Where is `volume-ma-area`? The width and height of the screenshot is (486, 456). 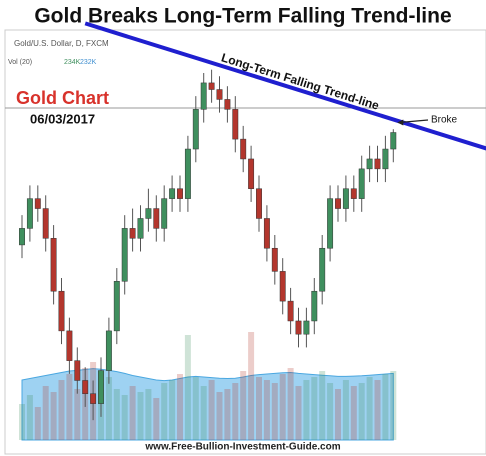
volume-ma-area is located at coordinates (207, 404).